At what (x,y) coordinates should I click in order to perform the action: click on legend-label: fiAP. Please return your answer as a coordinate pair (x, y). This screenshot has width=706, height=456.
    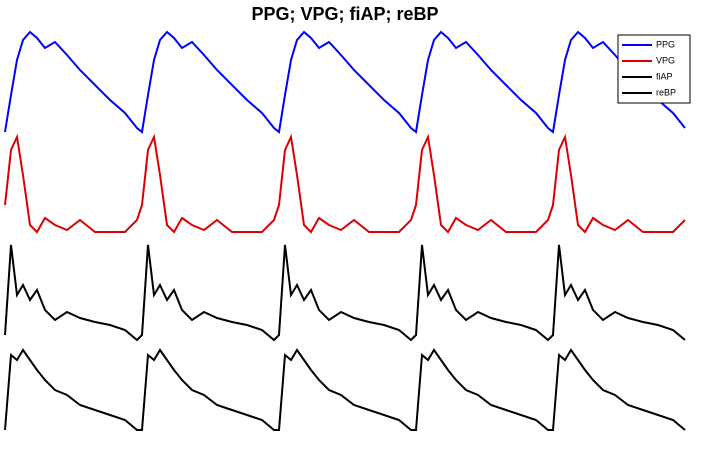
    Looking at the image, I should click on (664, 76).